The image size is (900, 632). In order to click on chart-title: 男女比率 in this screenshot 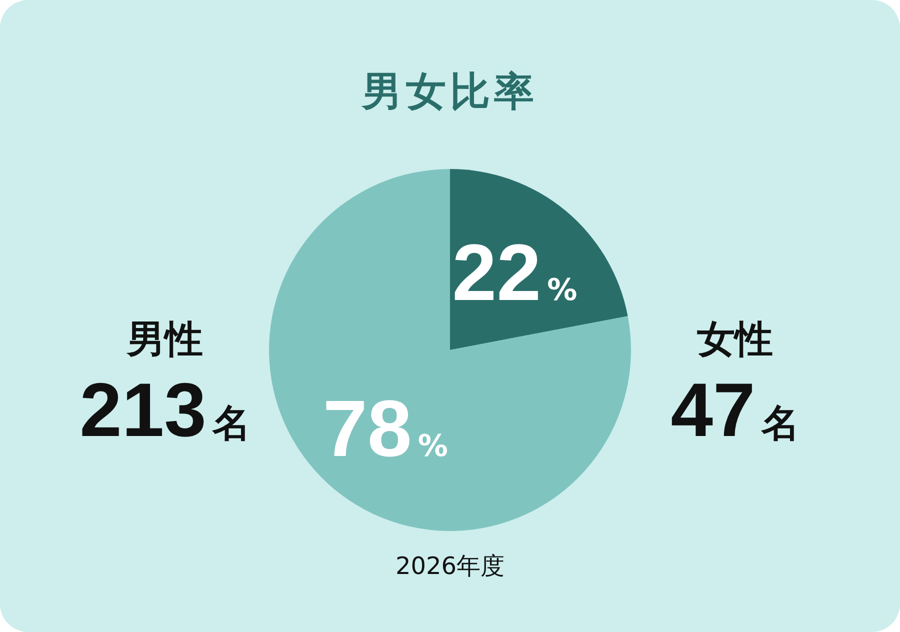, I will do `click(449, 92)`.